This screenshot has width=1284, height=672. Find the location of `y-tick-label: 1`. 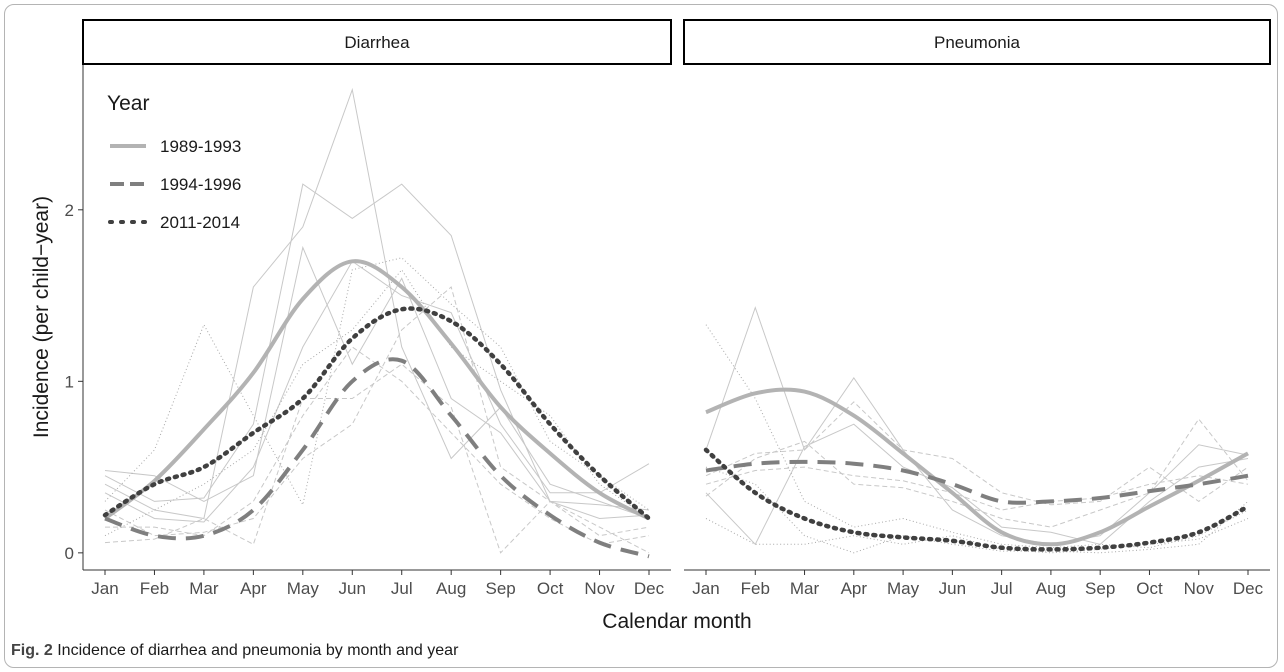

y-tick-label: 1 is located at coordinates (69, 381).